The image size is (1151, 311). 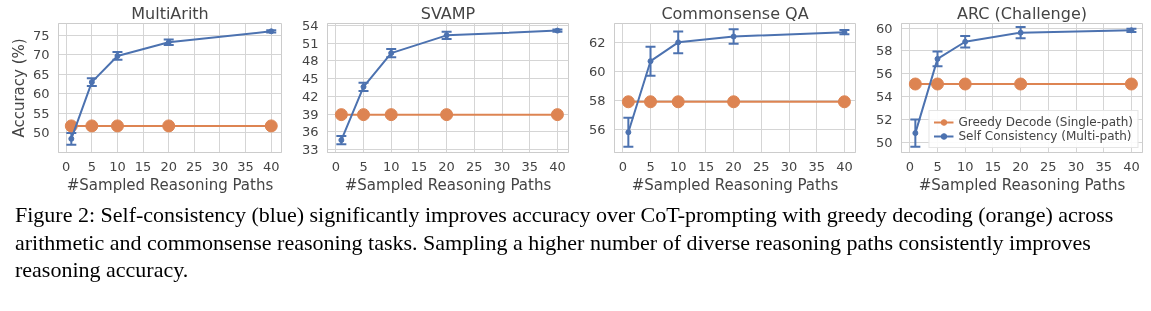 I want to click on y-tick-label: 48, so click(x=310, y=61).